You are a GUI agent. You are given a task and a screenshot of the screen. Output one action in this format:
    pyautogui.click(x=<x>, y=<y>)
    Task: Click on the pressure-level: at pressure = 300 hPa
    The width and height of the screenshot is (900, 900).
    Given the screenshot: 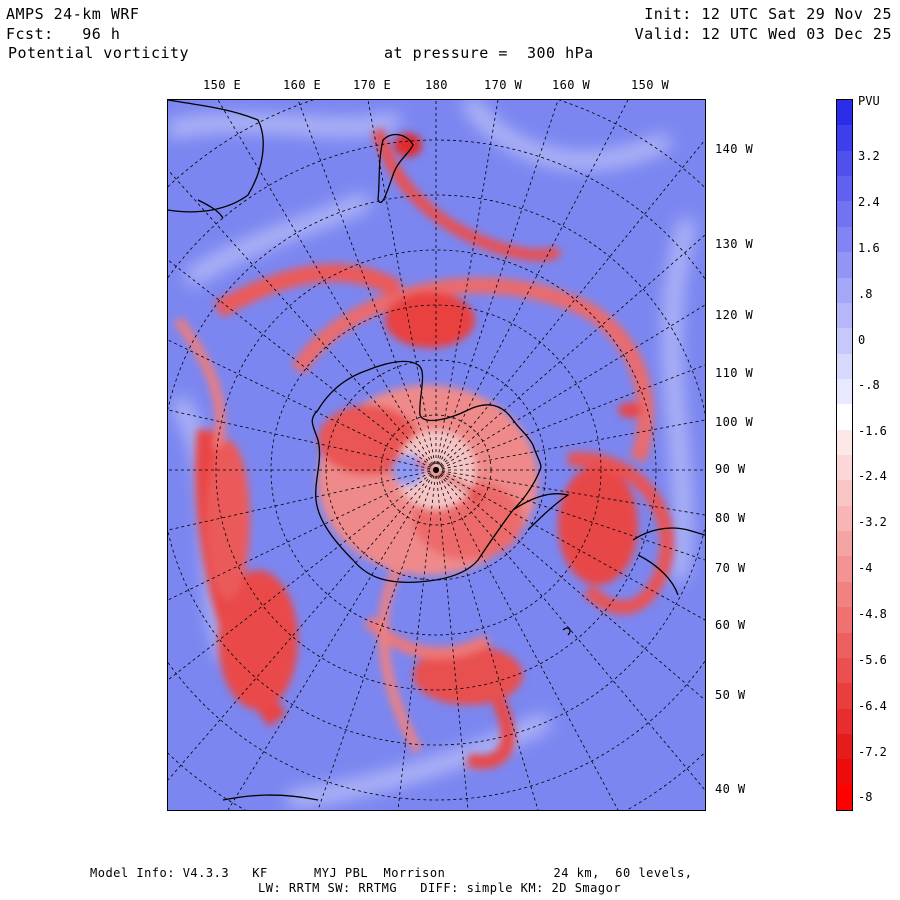 What is the action you would take?
    pyautogui.click(x=489, y=53)
    